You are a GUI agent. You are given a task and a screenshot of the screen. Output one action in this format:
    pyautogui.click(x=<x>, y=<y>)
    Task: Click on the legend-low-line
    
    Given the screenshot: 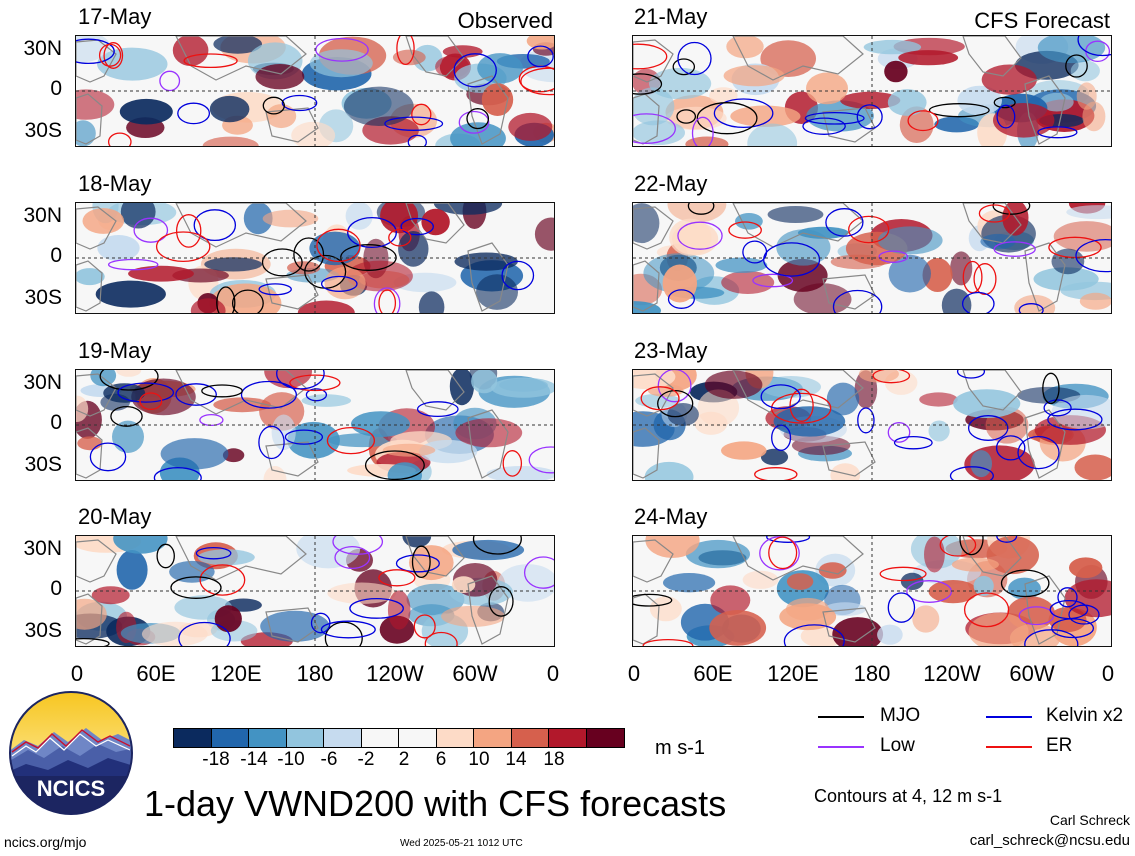 What is the action you would take?
    pyautogui.click(x=841, y=747)
    